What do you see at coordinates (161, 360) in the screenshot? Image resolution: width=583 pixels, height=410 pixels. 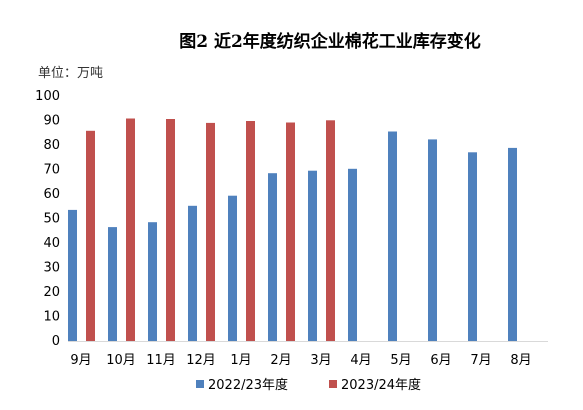 I see `x-tick-label: 11月` at bounding box center [161, 360].